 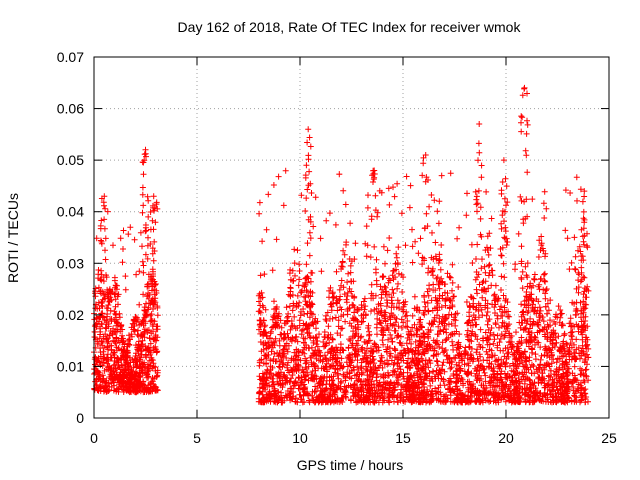 What do you see at coordinates (506, 438) in the screenshot?
I see `x-tick-label: 20` at bounding box center [506, 438].